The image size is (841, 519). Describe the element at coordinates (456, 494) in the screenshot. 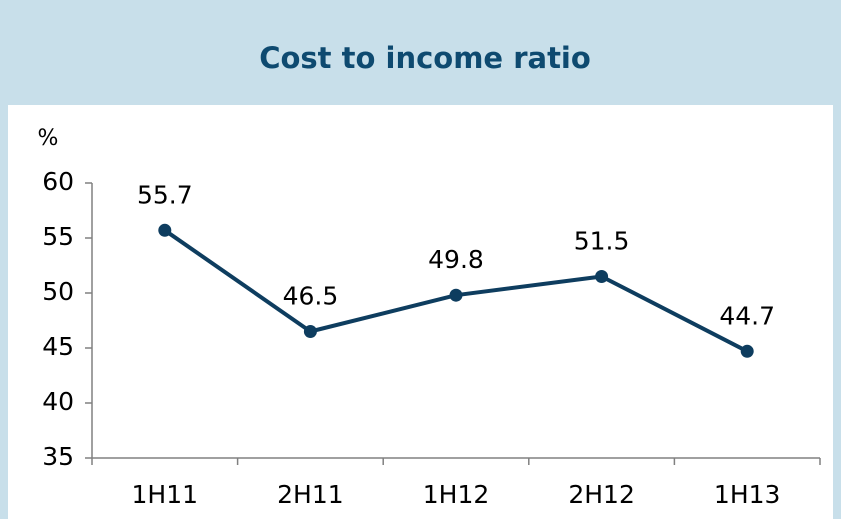

I see `x-tick-label: 1H12` at that location.